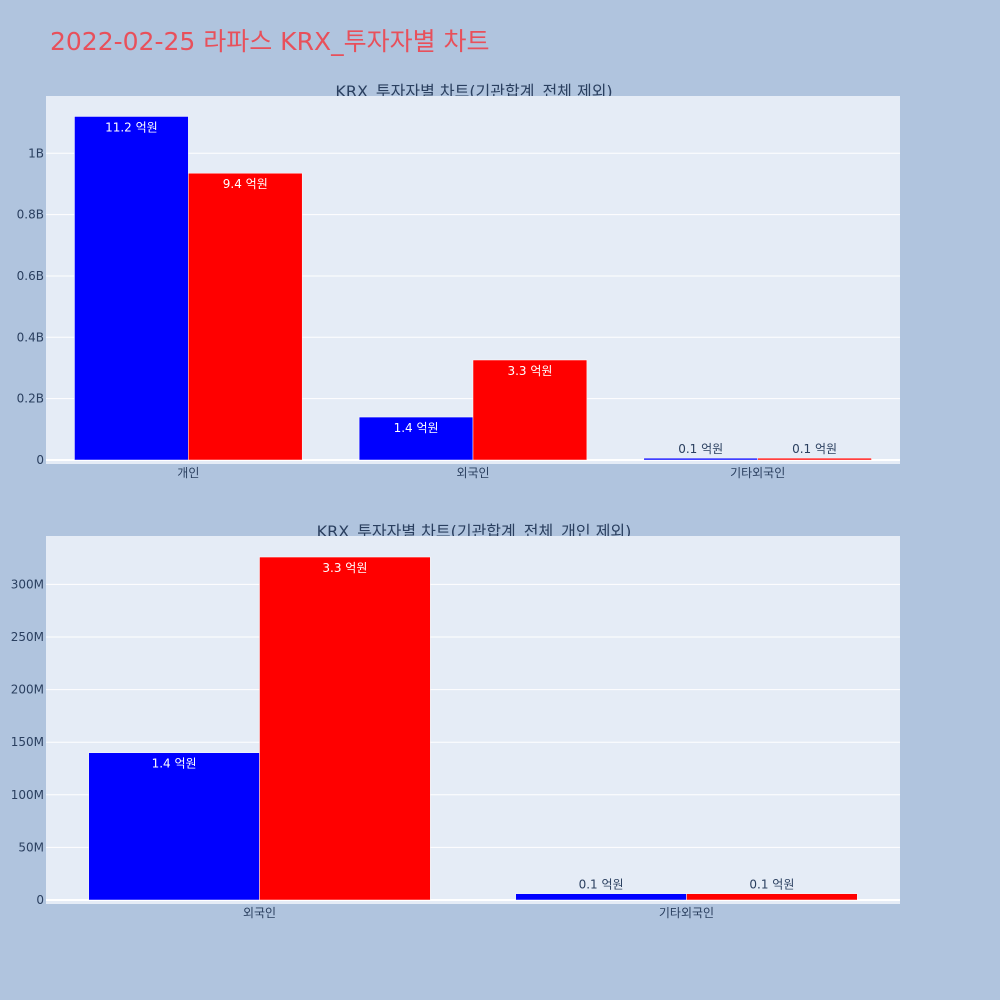 This screenshot has height=1000, width=1000. What do you see at coordinates (188, 473) in the screenshot?
I see `x-tick-label: 개인` at bounding box center [188, 473].